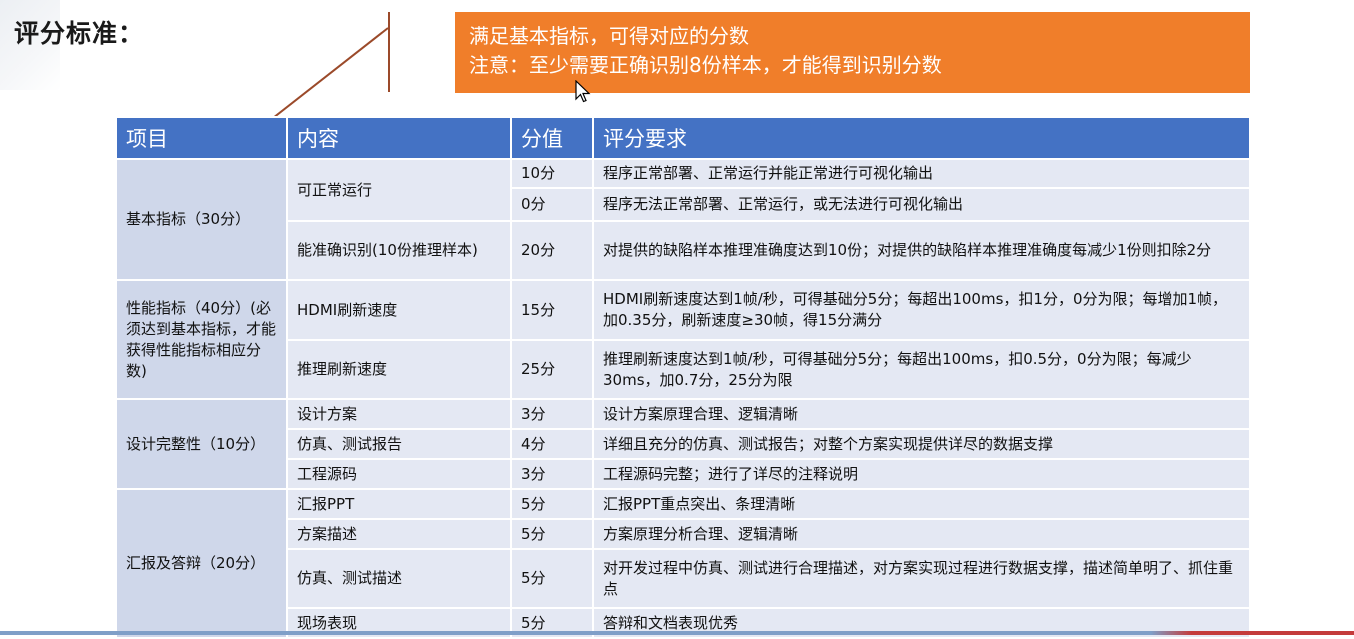 The height and width of the screenshot is (639, 1354). What do you see at coordinates (609, 36) in the screenshot?
I see `callout-line-1: 满足基本指标，可得对应的分数` at bounding box center [609, 36].